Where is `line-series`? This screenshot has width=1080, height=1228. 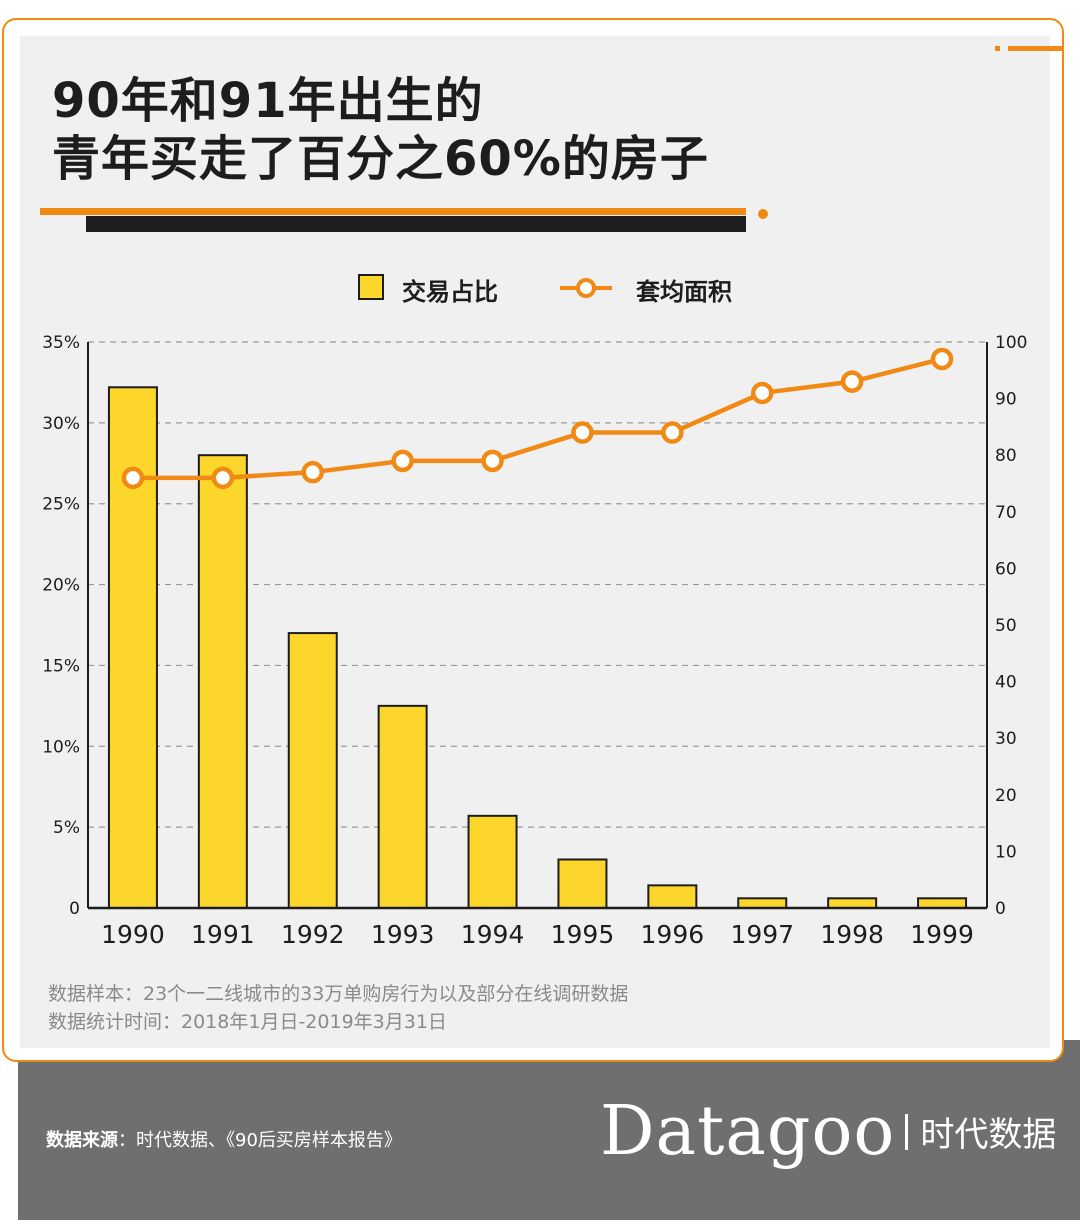 line-series is located at coordinates (537, 418).